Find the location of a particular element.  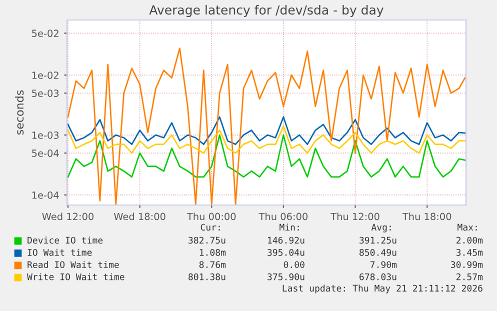

y-axis-title: seconds is located at coordinates (19, 112).